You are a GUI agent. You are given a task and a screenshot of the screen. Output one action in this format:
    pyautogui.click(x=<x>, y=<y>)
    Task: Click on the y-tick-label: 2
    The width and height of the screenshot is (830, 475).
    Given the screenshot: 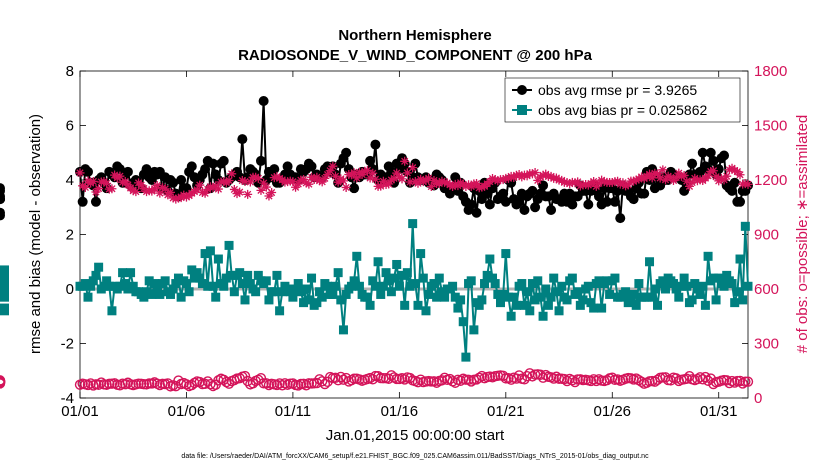 What is the action you would take?
    pyautogui.click(x=70, y=235)
    